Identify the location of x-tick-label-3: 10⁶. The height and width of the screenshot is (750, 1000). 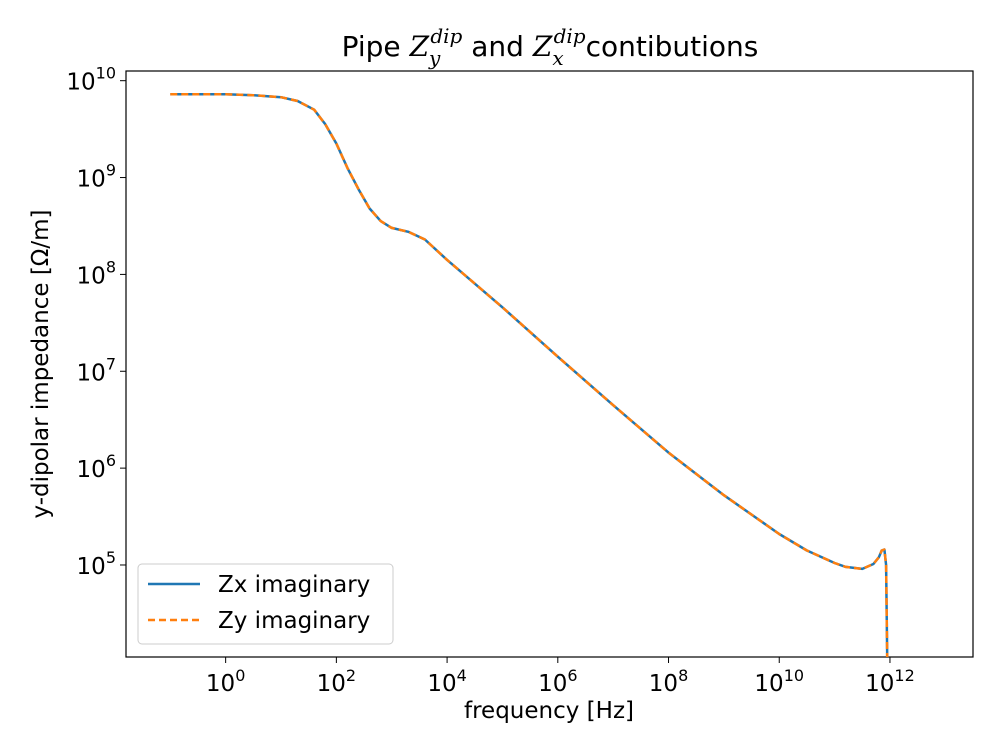
(557, 681).